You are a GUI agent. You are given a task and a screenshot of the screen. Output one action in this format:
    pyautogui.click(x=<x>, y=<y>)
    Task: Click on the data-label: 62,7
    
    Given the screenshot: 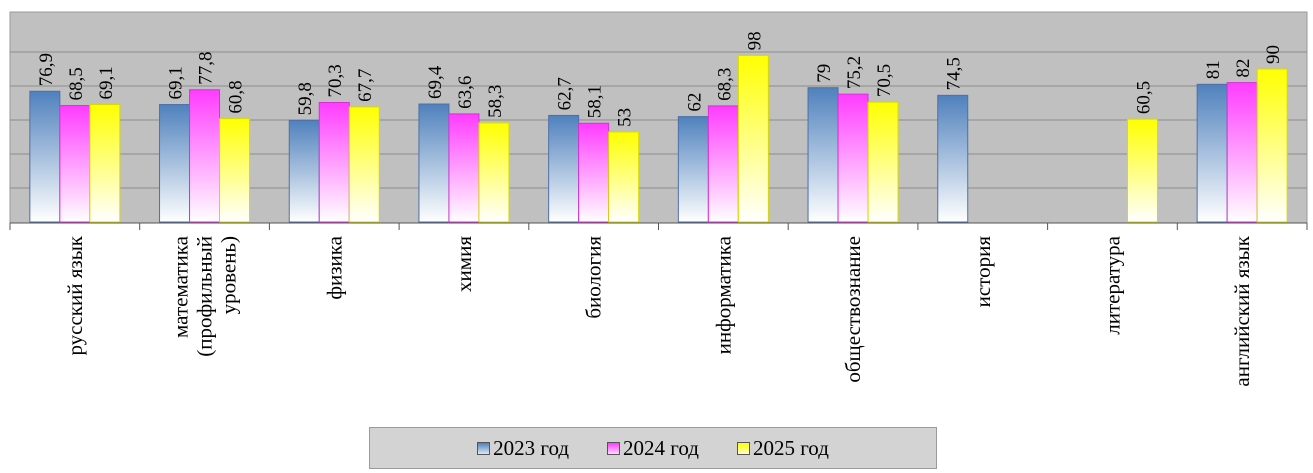 What is the action you would take?
    pyautogui.click(x=565, y=93)
    